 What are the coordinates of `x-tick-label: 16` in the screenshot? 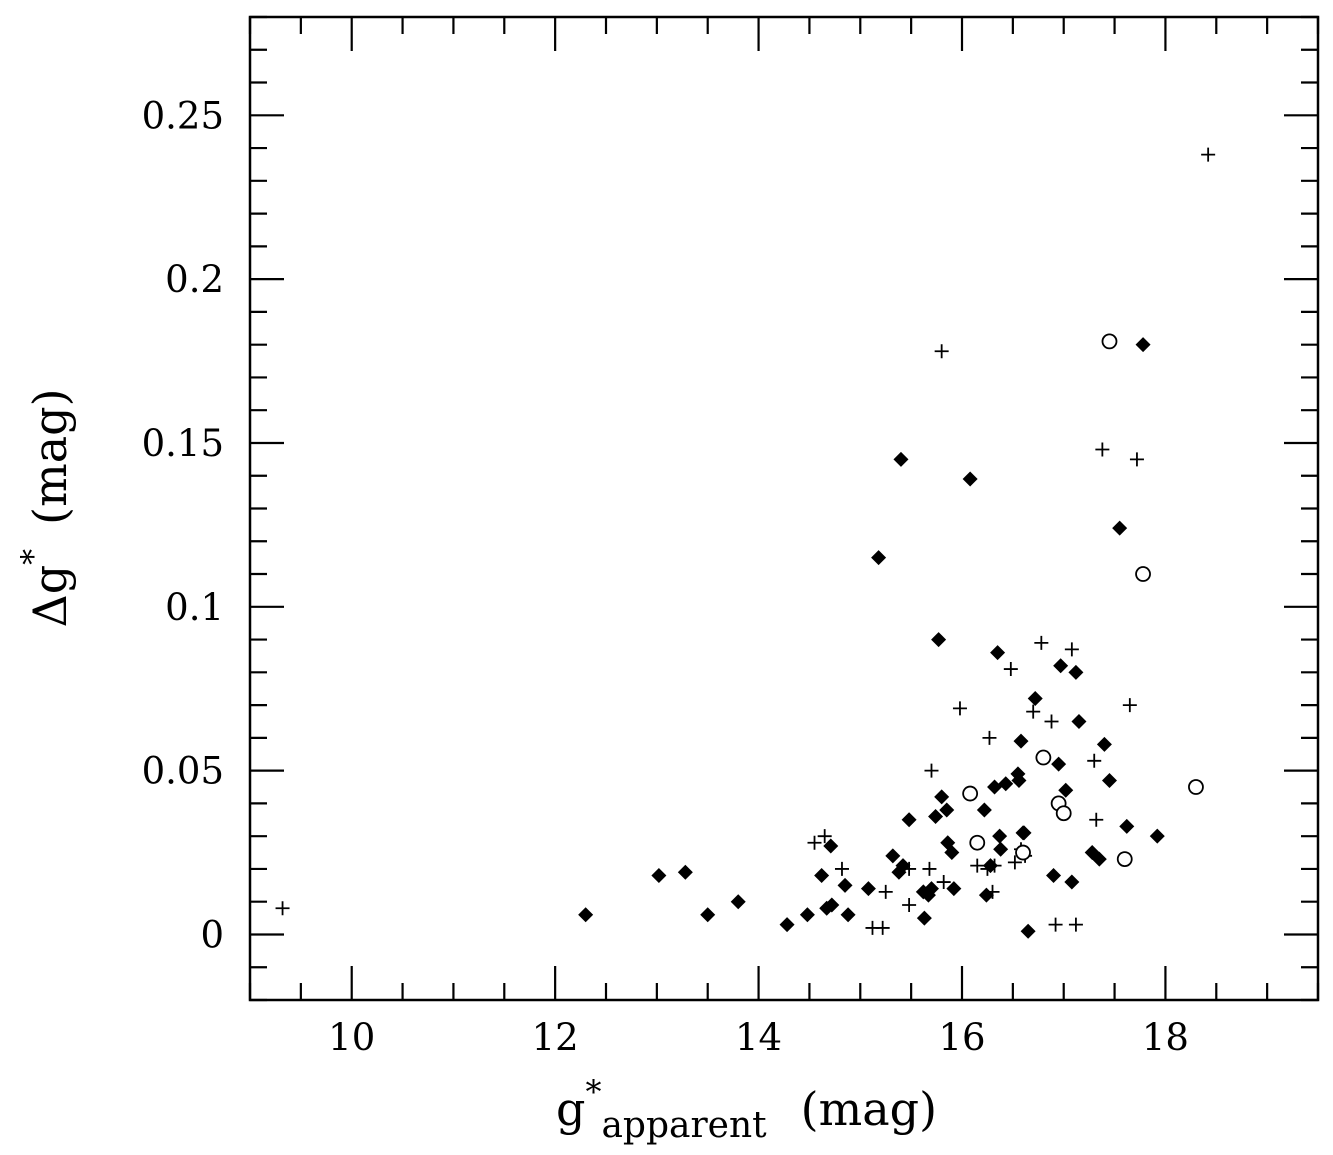 It's located at (961, 1037).